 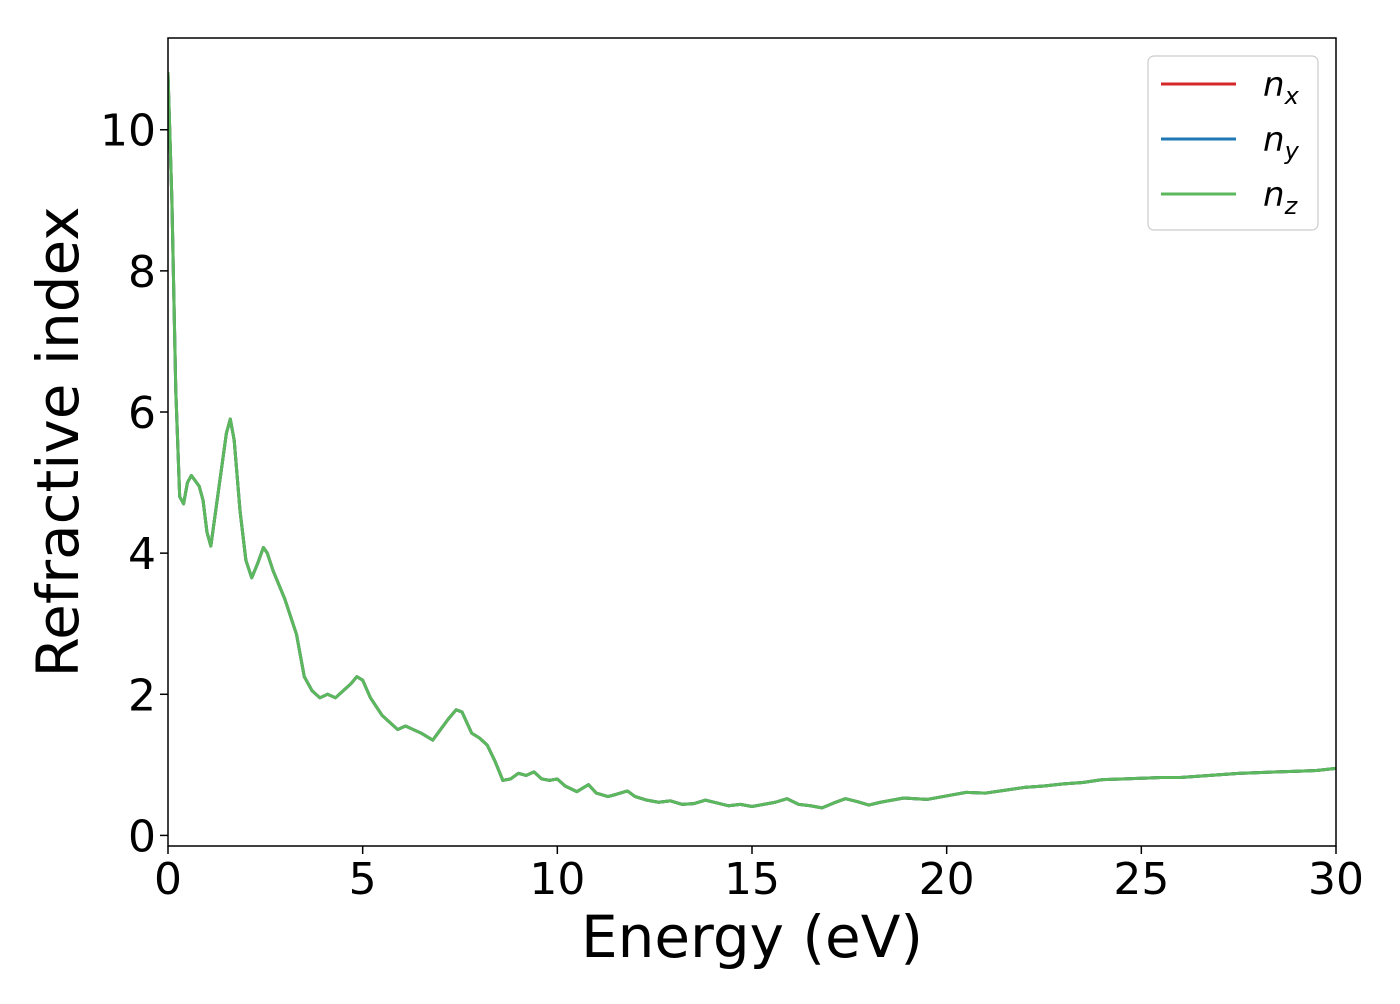 I want to click on y-tick-label: 0, so click(x=142, y=836).